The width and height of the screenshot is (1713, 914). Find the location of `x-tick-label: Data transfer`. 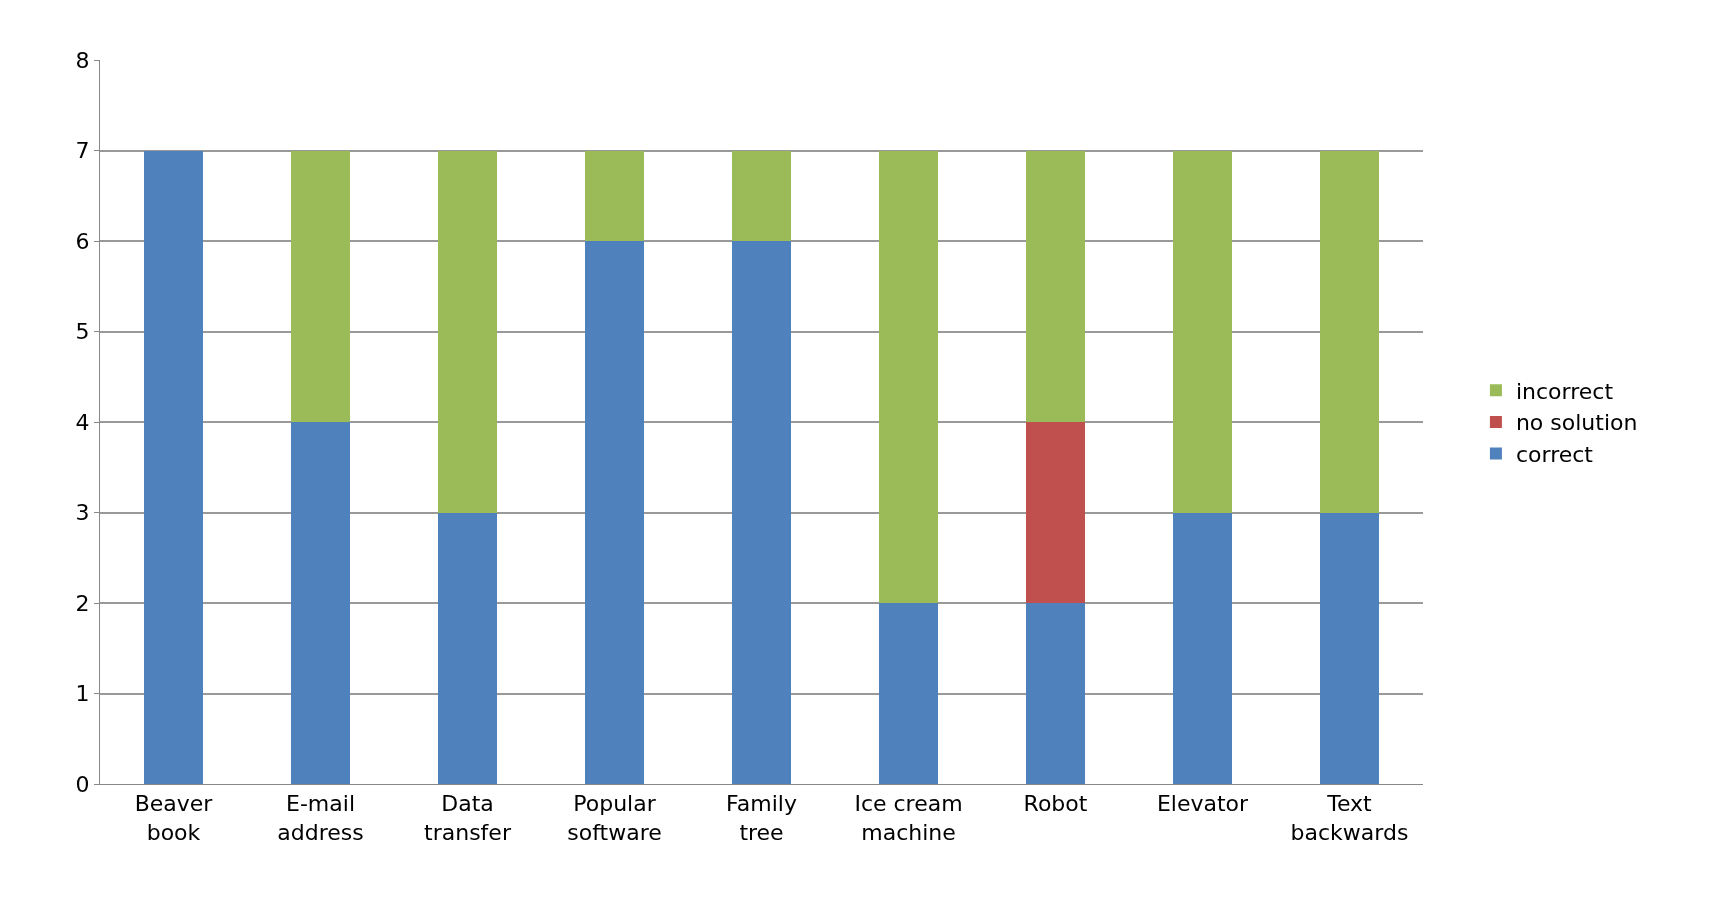

x-tick-label: Data transfer is located at coordinates (468, 818).